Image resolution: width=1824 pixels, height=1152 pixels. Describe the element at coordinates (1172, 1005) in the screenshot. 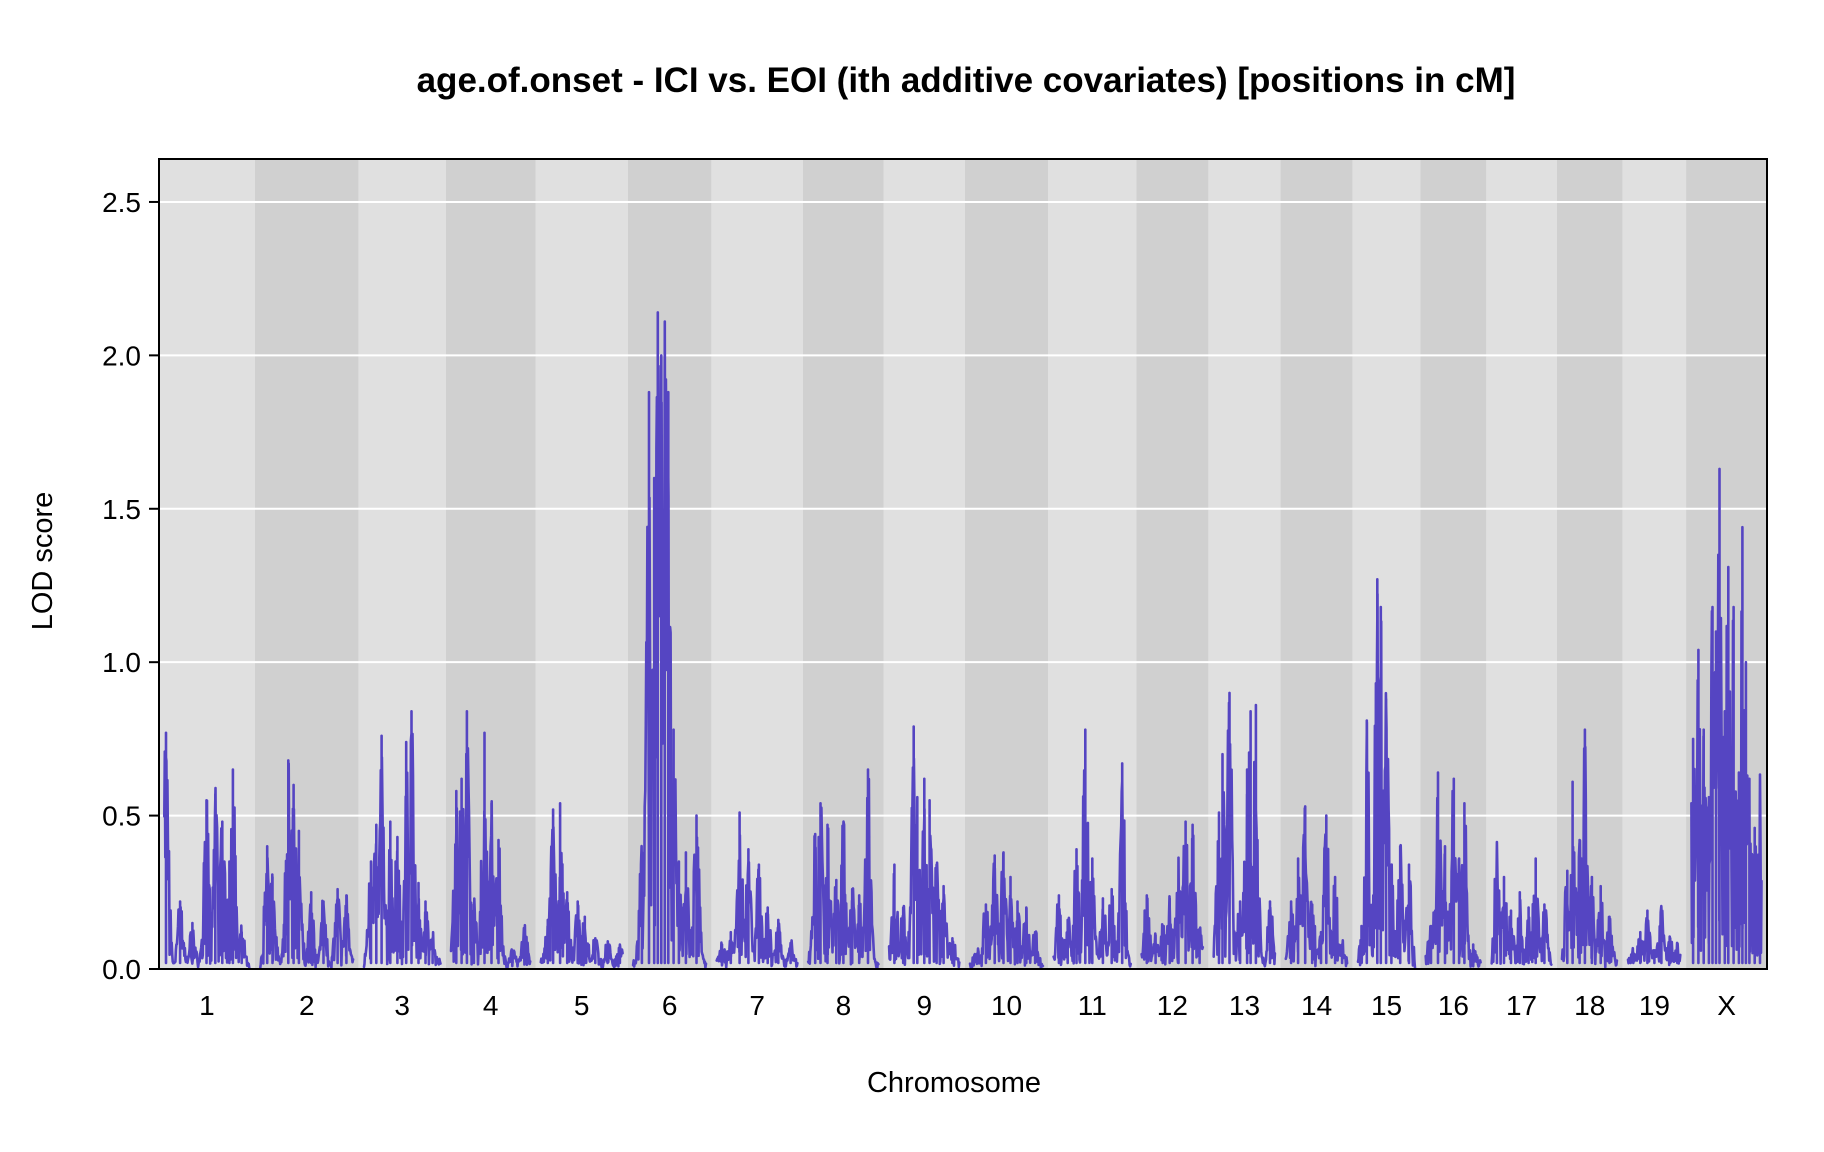

I see `x-tick-label-chr-12: 12` at that location.